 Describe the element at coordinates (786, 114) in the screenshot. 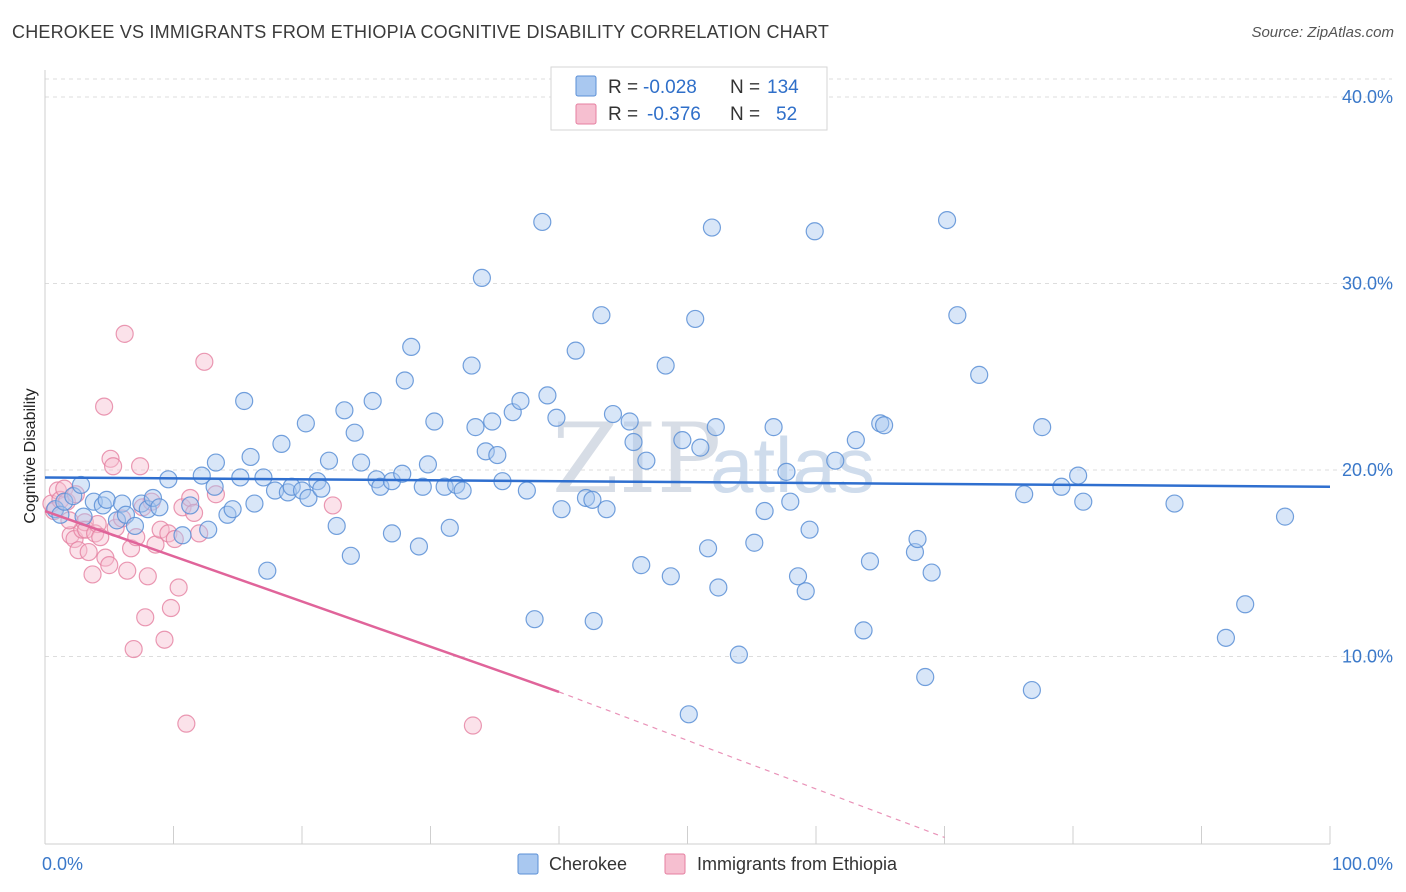

I see `legend-n-value-2: 52` at that location.